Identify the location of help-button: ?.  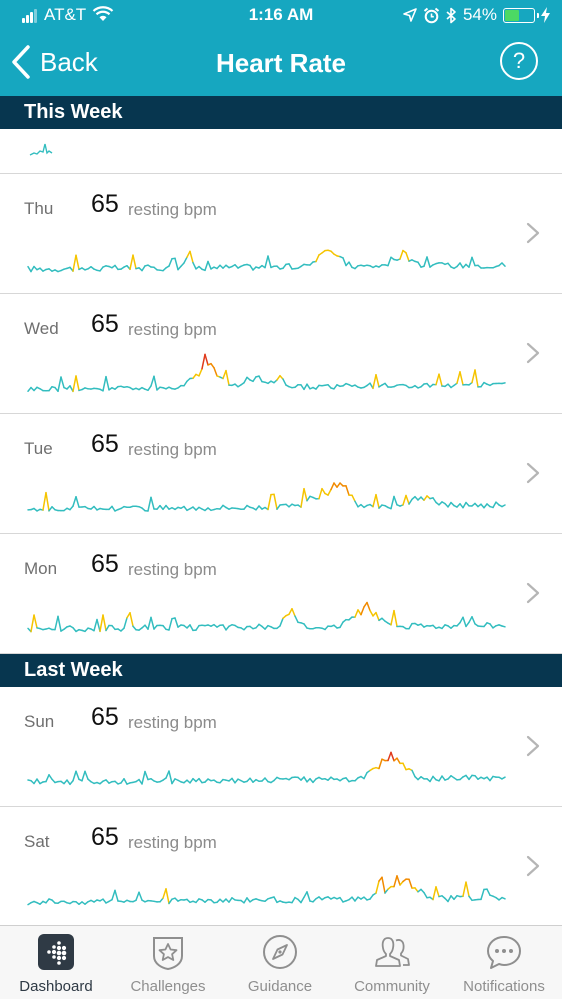
(519, 61).